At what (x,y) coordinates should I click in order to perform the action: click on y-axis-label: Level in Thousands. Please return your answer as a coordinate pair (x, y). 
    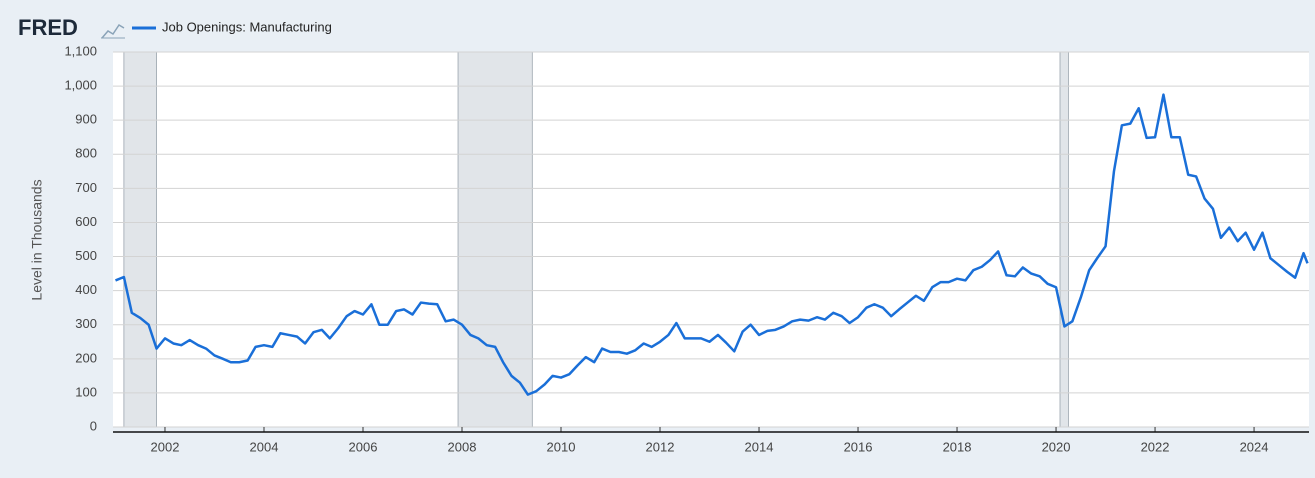
    Looking at the image, I should click on (37, 239).